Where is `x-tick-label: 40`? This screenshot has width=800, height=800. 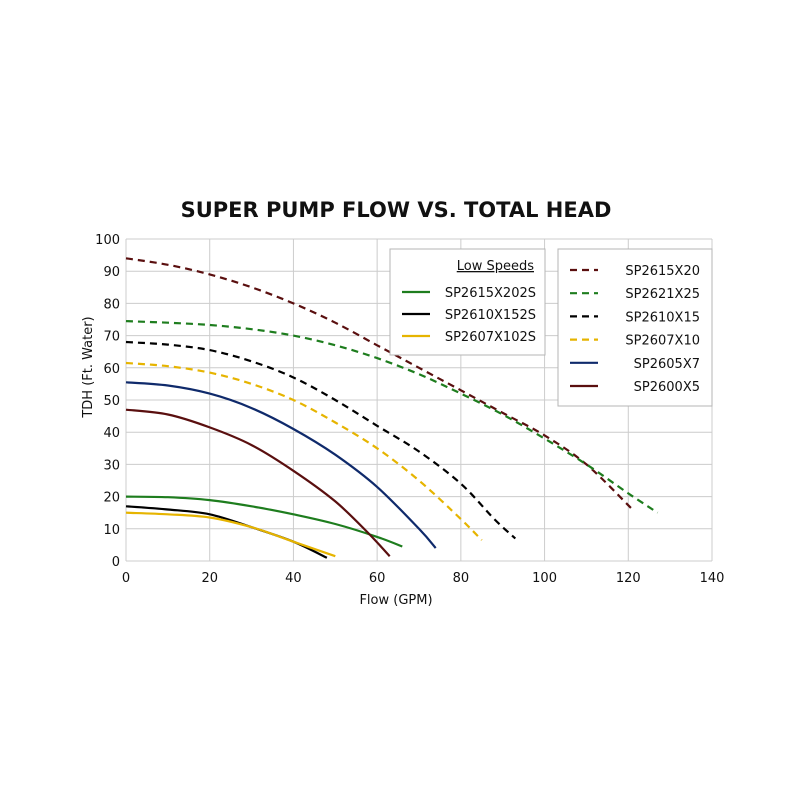 x-tick-label: 40 is located at coordinates (293, 578).